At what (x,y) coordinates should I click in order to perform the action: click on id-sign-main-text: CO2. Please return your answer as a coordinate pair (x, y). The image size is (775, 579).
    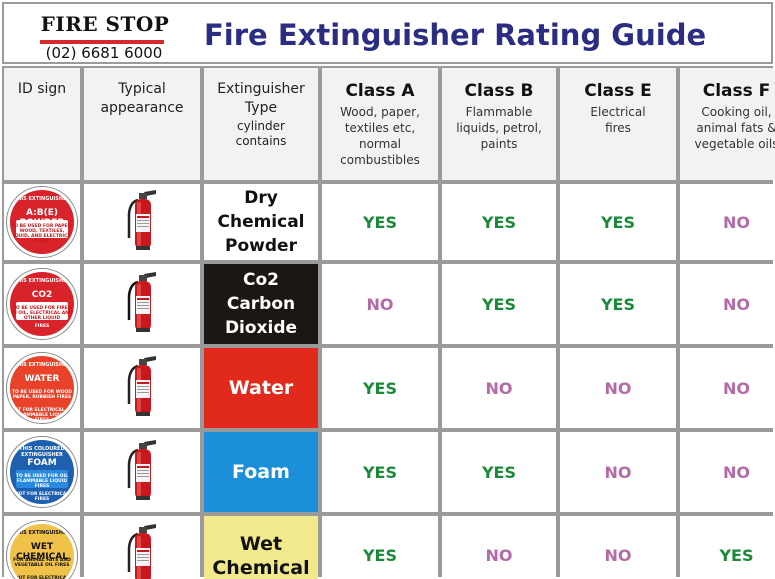
    Looking at the image, I should click on (42, 295).